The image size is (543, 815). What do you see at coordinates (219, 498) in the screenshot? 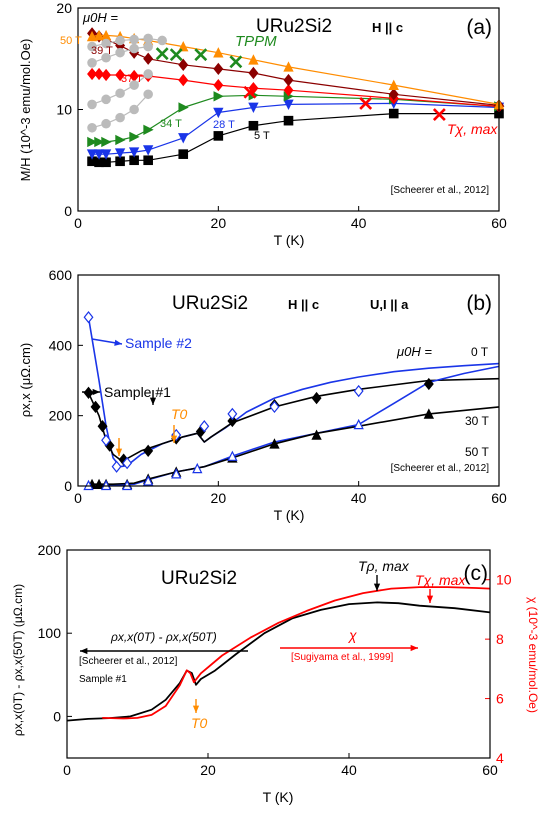
I see `panel-b-xtick-label: 20` at bounding box center [219, 498].